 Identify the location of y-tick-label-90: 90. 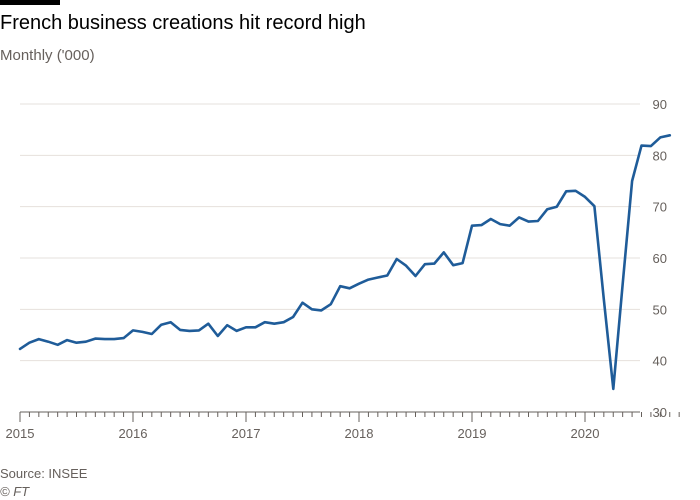
(660, 104).